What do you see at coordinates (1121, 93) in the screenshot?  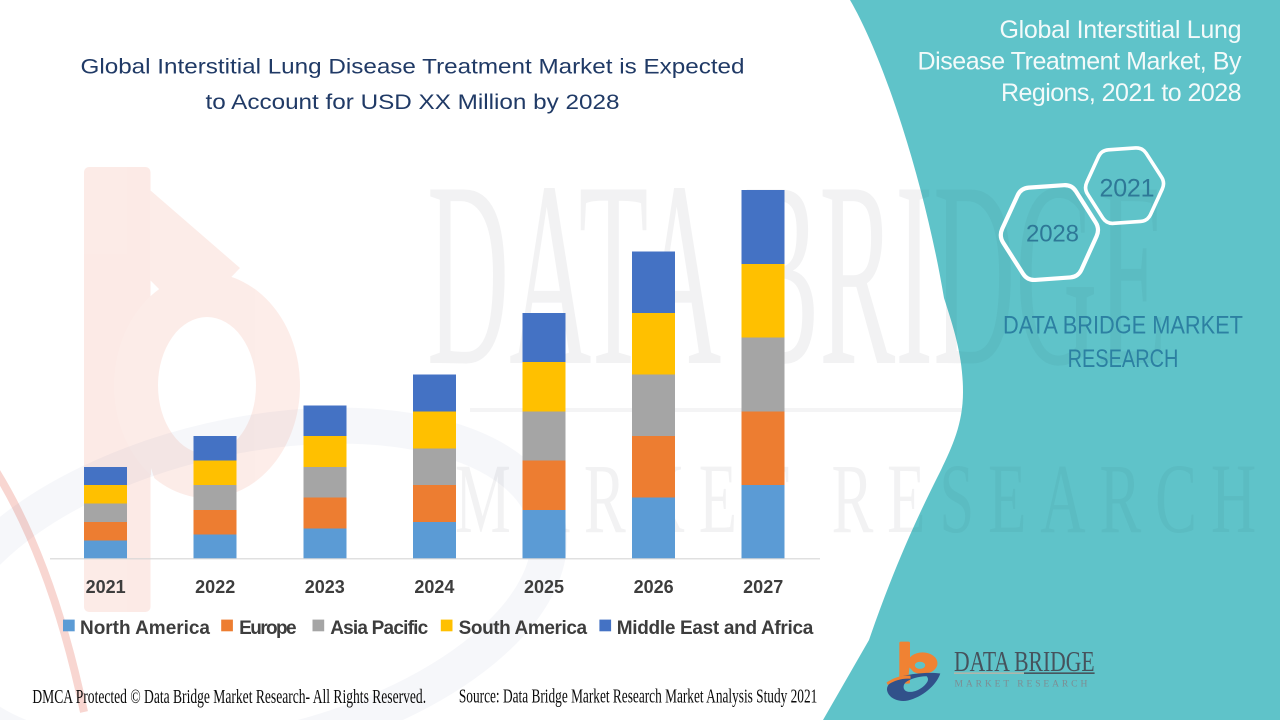 I see `svg-text: Regions, 2021 to 2028` at bounding box center [1121, 93].